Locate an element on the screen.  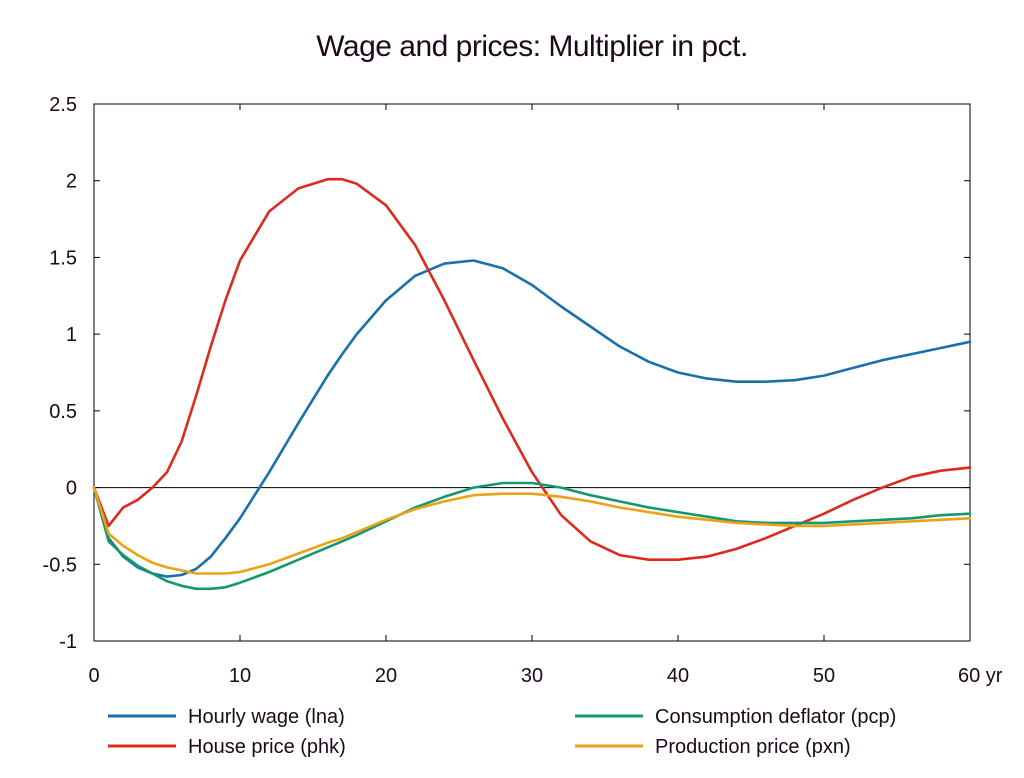
y-tick-label: 0.5 is located at coordinates (63, 412).